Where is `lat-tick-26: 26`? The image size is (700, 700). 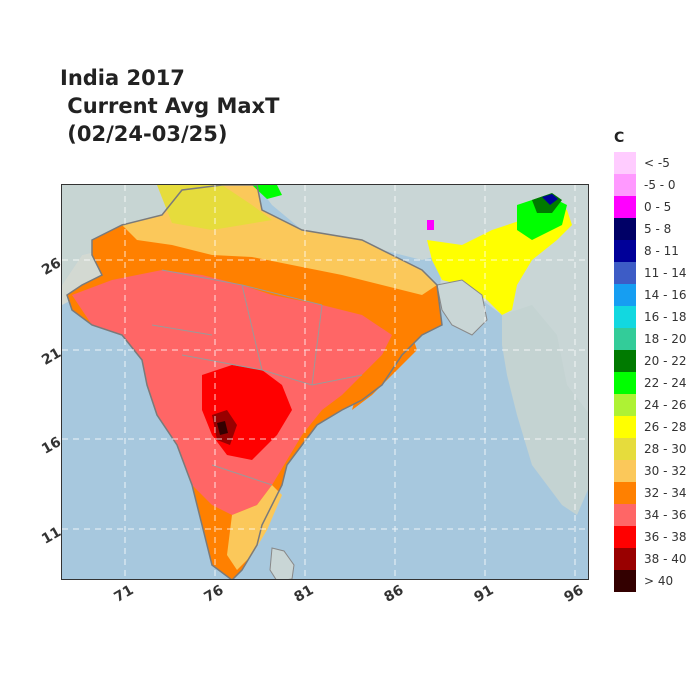 lat-tick-26: 26 is located at coordinates (51, 267).